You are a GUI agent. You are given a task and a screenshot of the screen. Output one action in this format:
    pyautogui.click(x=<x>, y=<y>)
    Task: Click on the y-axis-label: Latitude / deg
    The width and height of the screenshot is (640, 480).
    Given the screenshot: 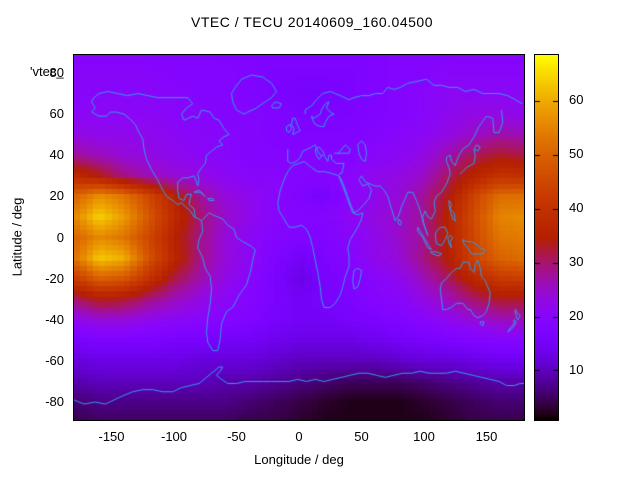 What is the action you would take?
    pyautogui.click(x=17, y=237)
    